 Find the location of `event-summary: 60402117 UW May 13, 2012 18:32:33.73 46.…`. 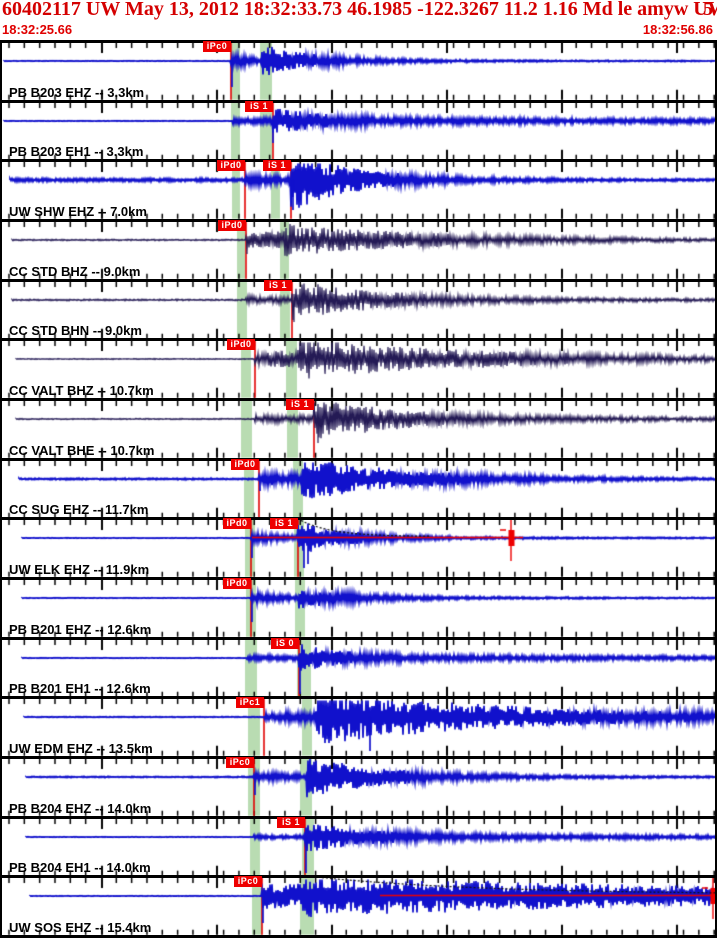

event-summary: 60402117 UW May 13, 2012 18:32:33.73 46.… is located at coordinates (359, 10).